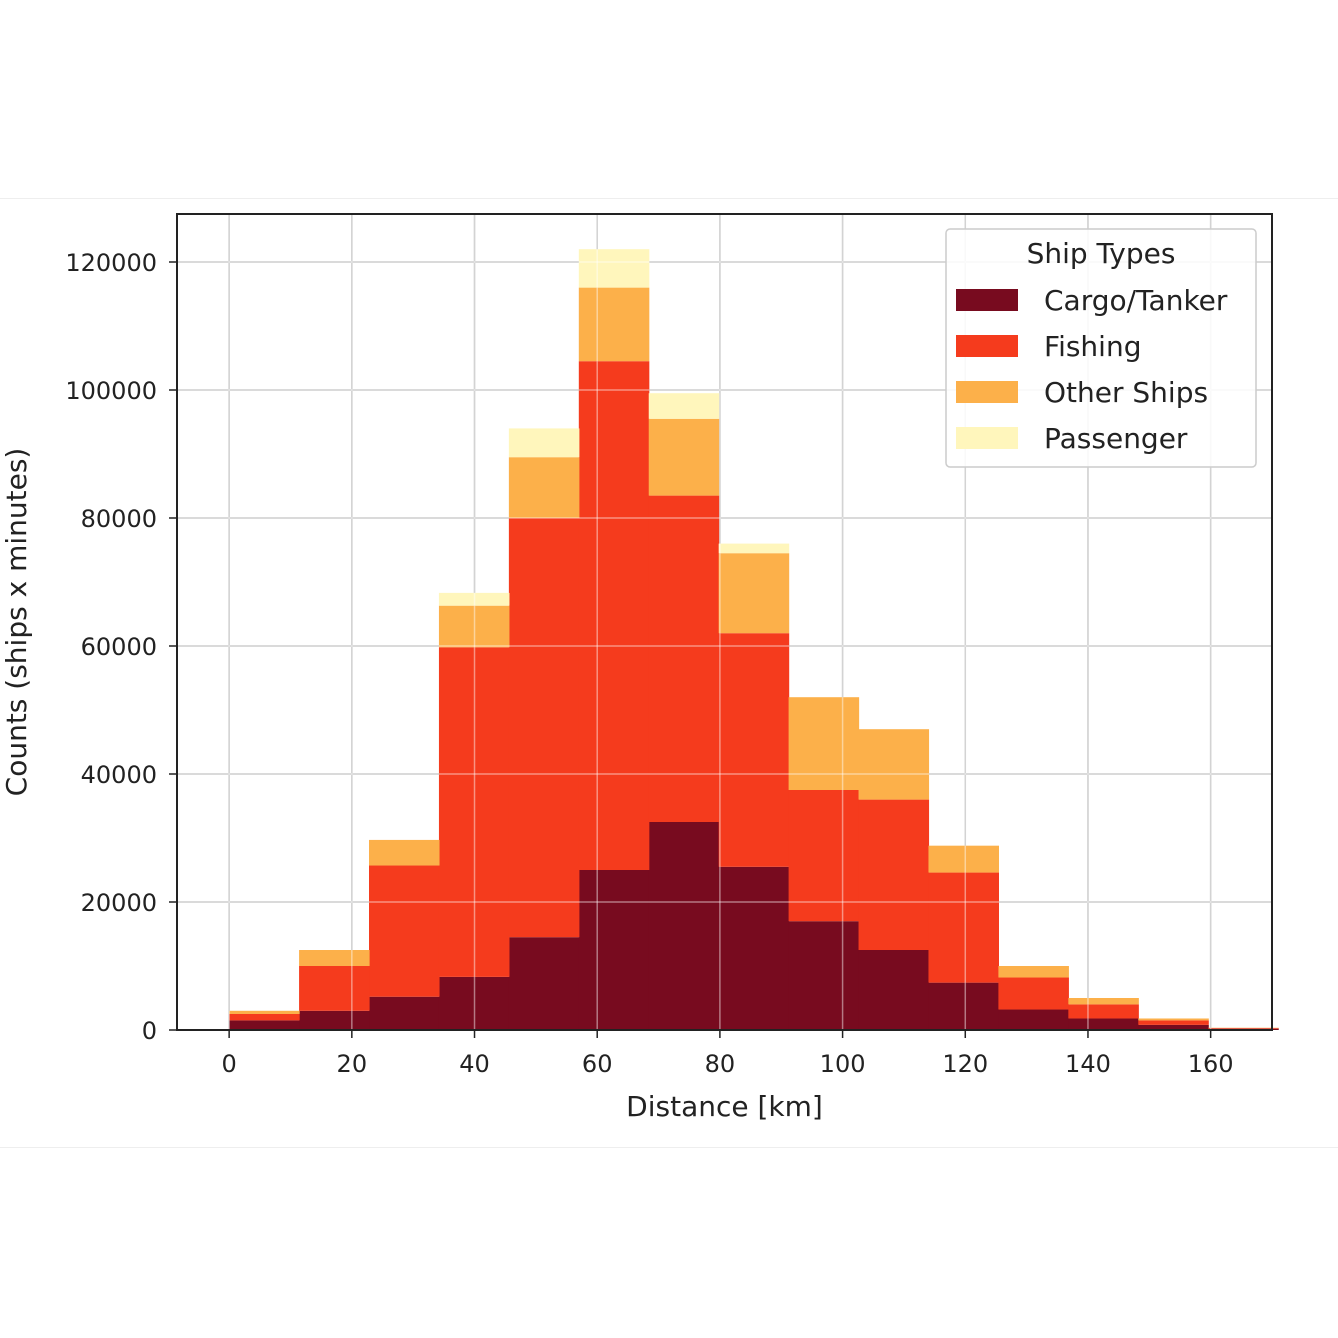 This screenshot has height=1338, width=1338. What do you see at coordinates (1211, 1064) in the screenshot?
I see `x-tick-label: 160` at bounding box center [1211, 1064].